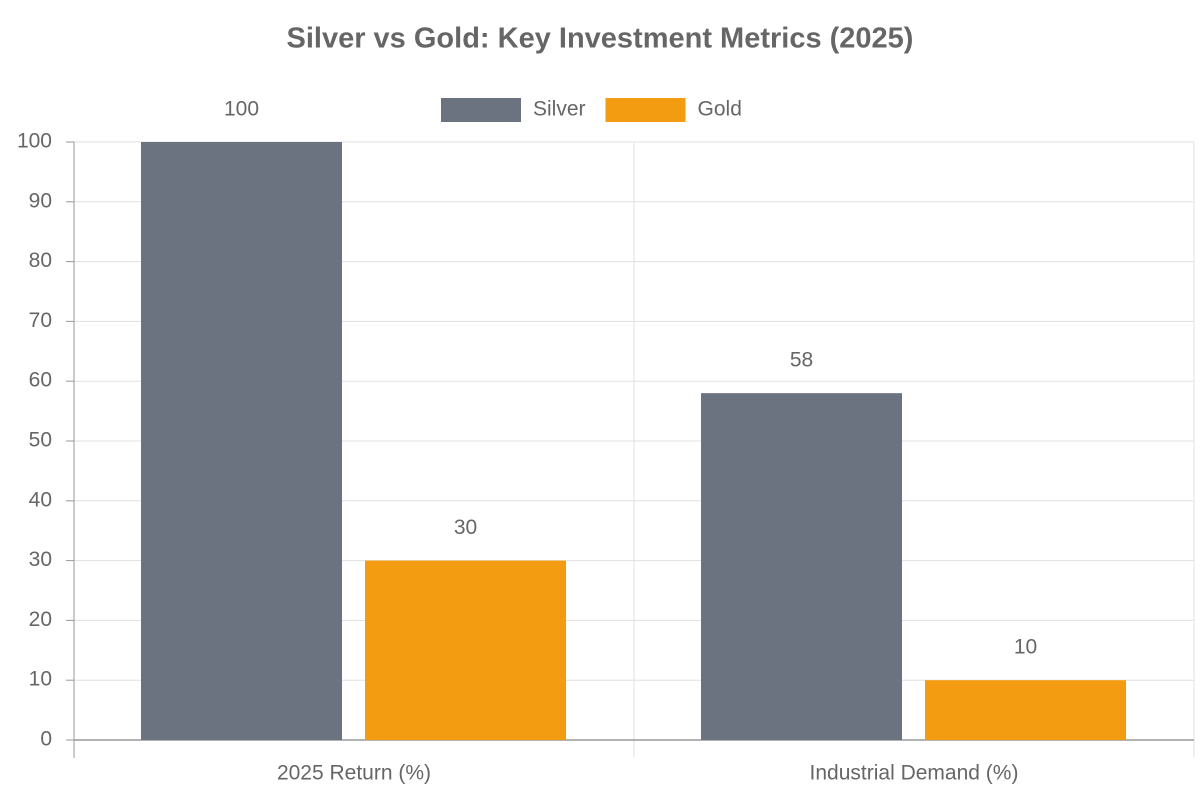 The image size is (1200, 800). I want to click on y-tick-label: 60, so click(40, 380).